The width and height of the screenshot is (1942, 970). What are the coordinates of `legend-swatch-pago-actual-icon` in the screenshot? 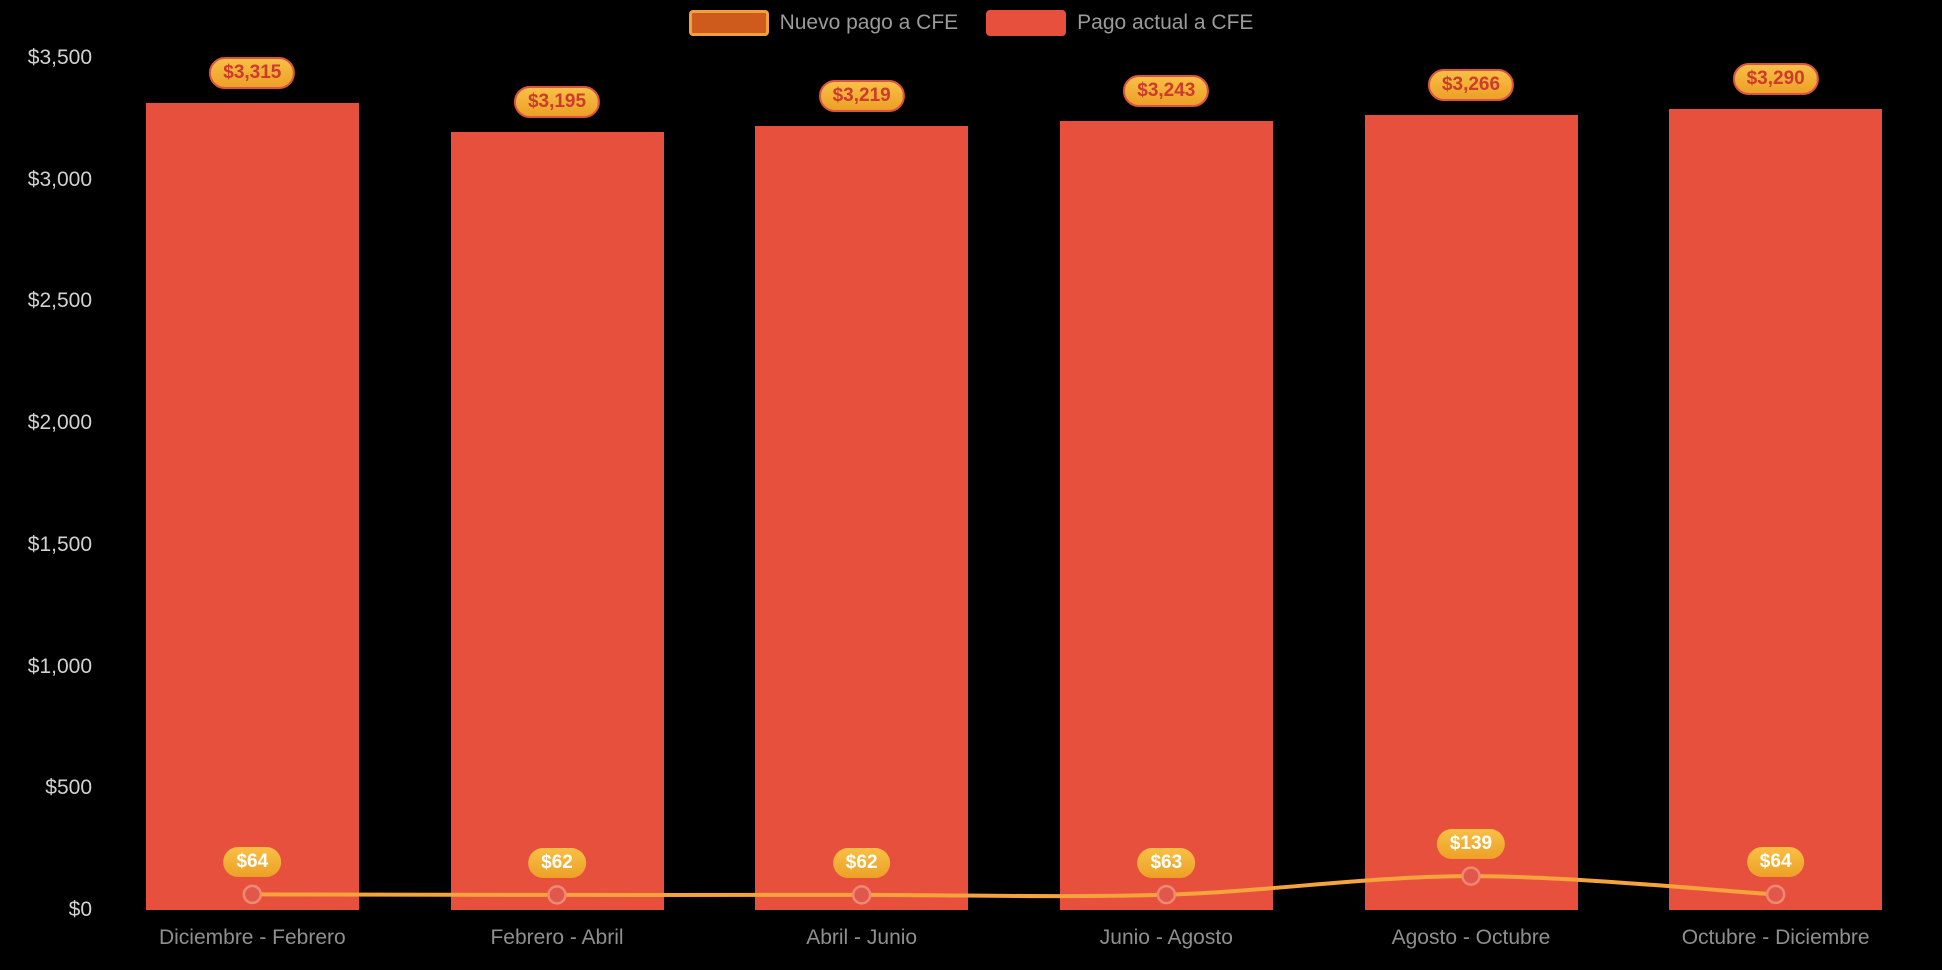 It's located at (1026, 23).